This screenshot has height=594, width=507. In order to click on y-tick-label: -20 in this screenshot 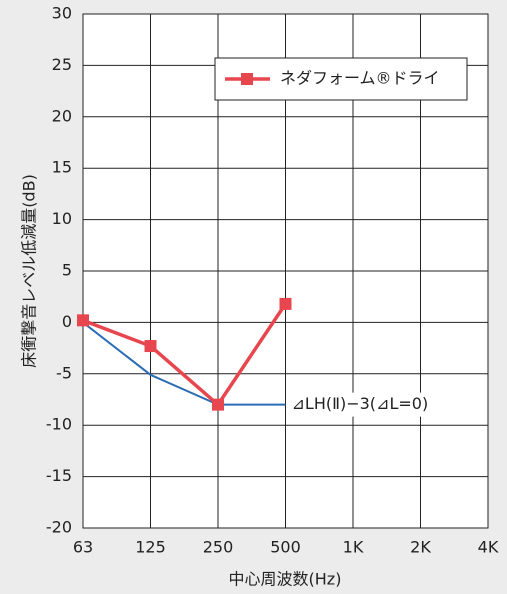, I will do `click(59, 527)`.